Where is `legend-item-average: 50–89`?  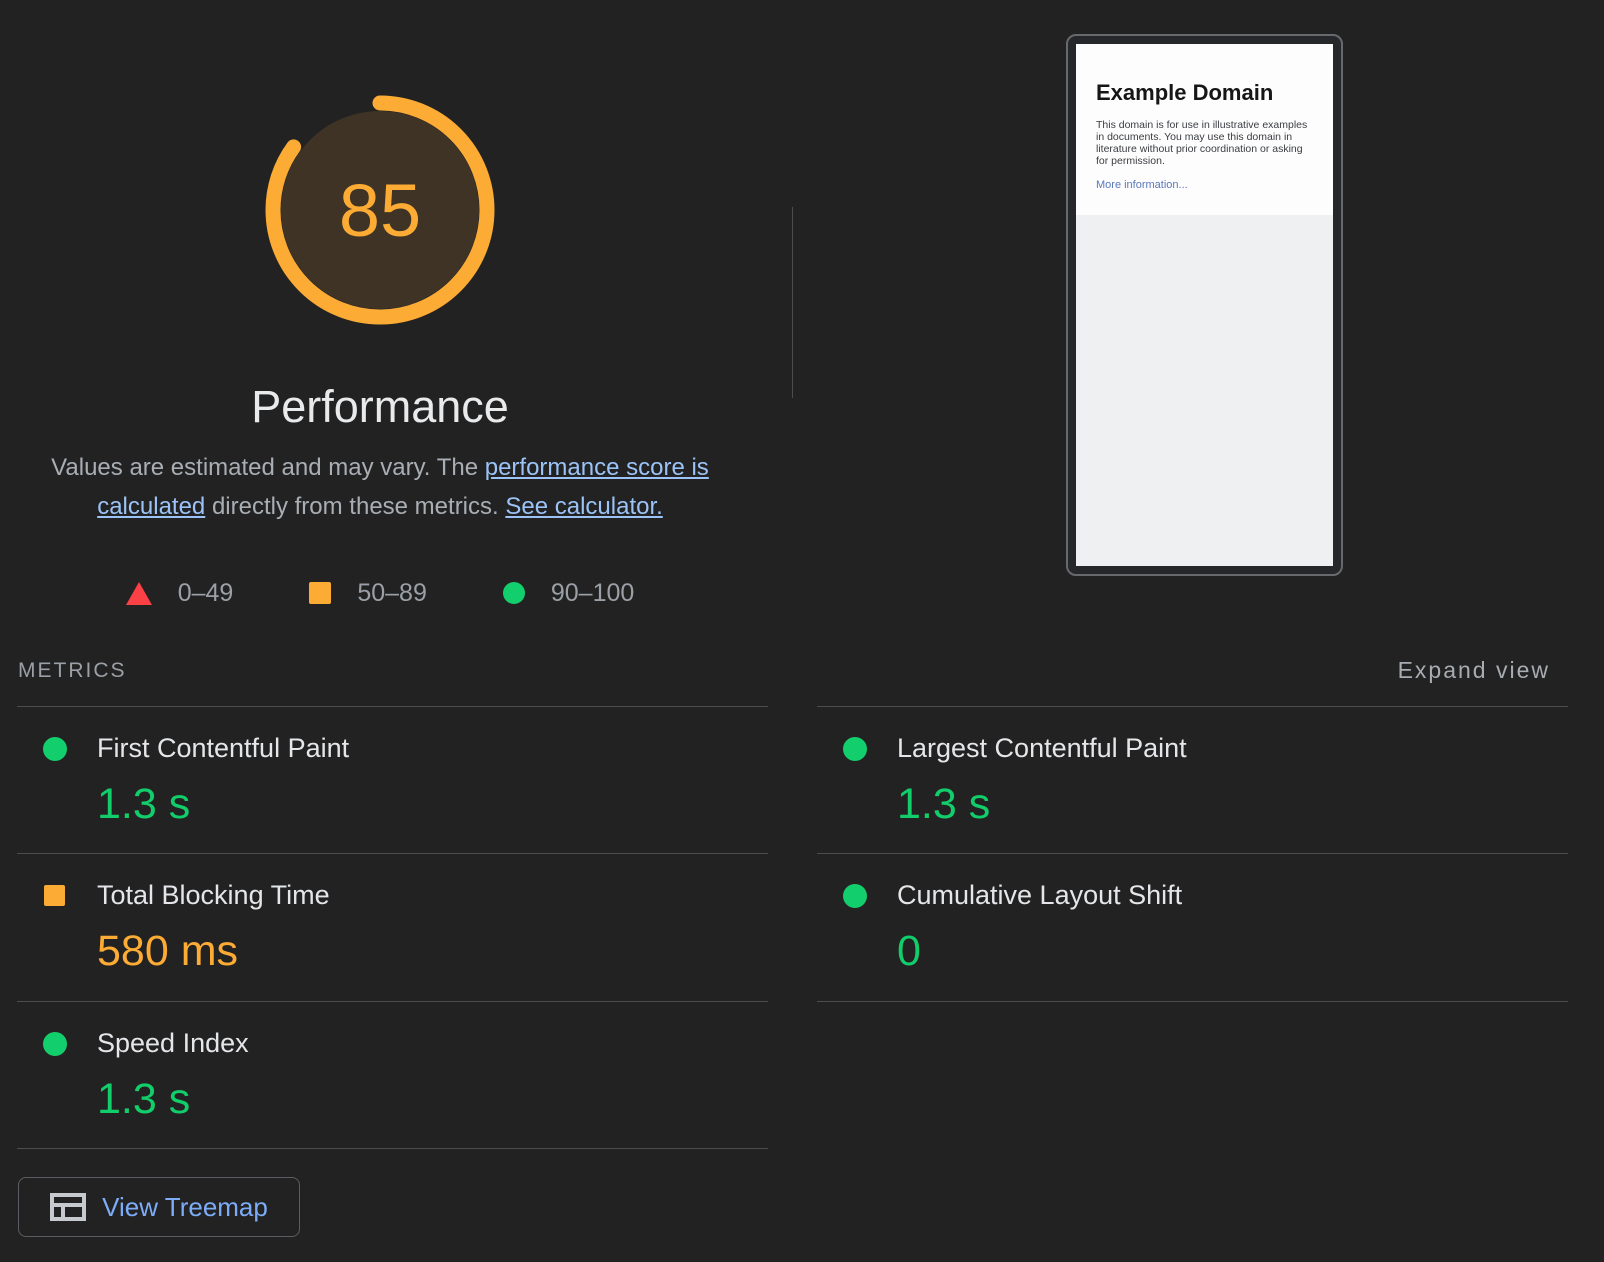
legend-item-average: 50–89 is located at coordinates (368, 593).